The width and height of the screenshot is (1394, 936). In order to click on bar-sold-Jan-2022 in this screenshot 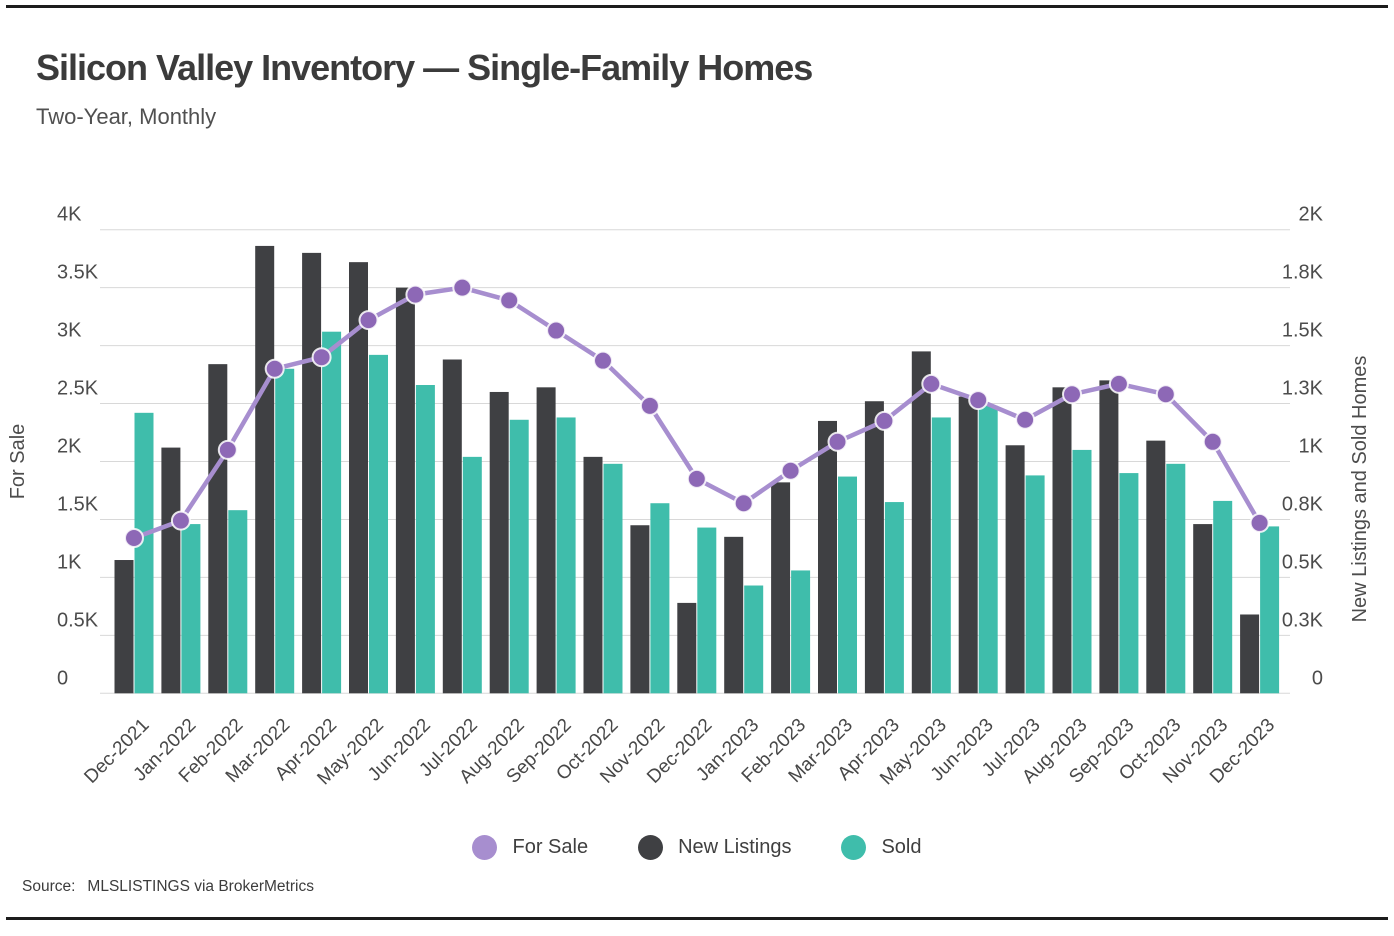, I will do `click(191, 609)`.